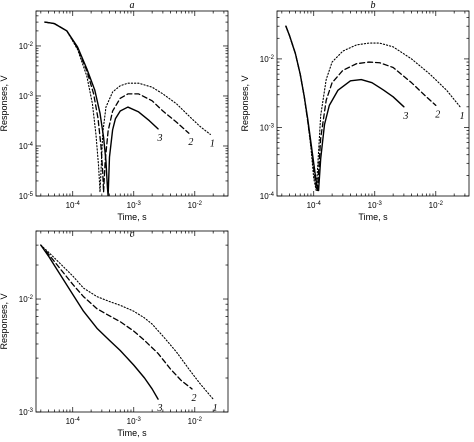 The image size is (474, 442). Describe the element at coordinates (132, 5) in the screenshot. I see `panel-title: a` at that location.